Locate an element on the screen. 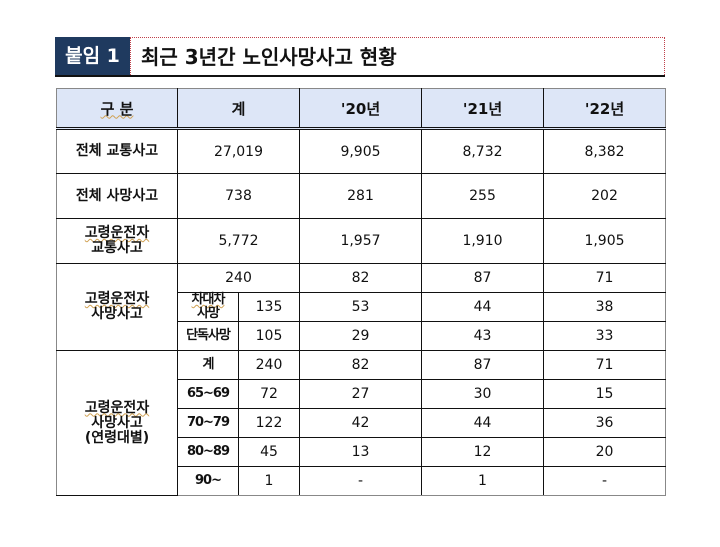 Image resolution: width=720 pixels, height=547 pixels. table-row: 차대차 사망 135 53 44 38 is located at coordinates (361, 307).